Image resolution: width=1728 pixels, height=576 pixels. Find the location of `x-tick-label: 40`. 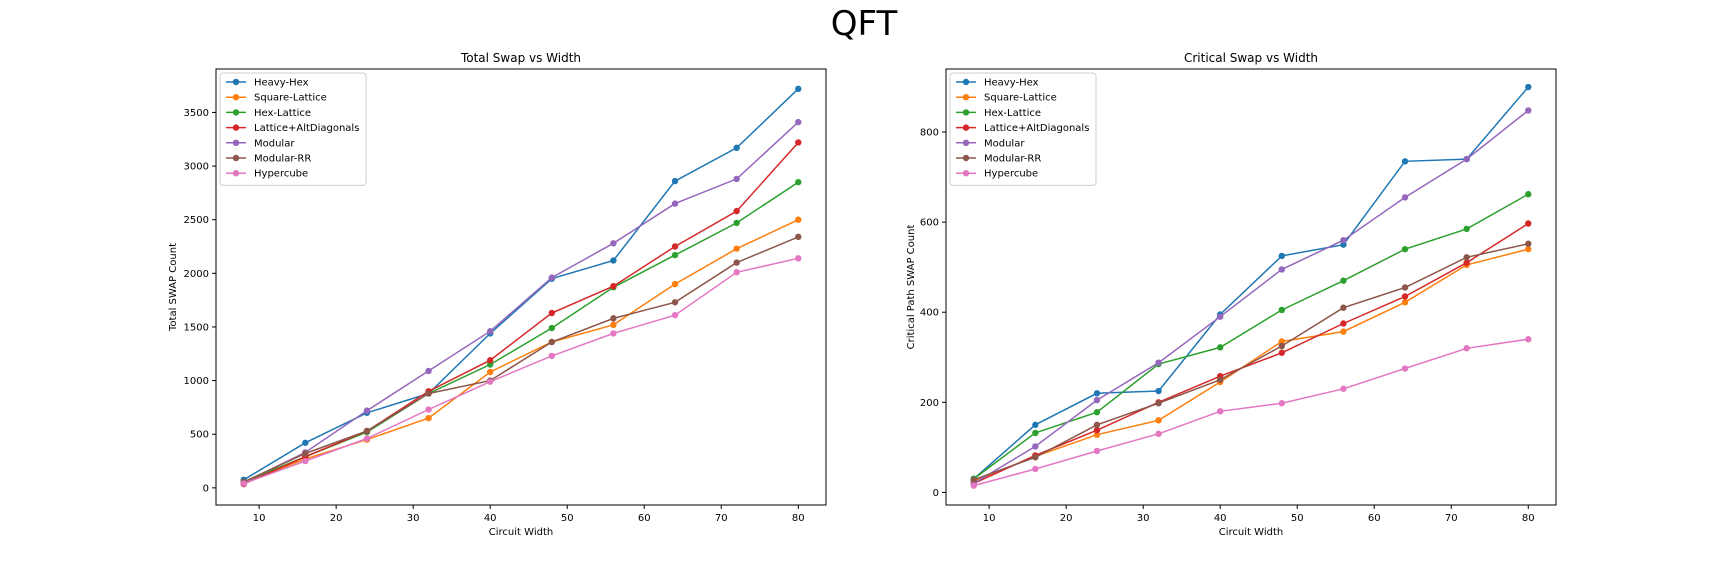

x-tick-label: 40 is located at coordinates (490, 518).